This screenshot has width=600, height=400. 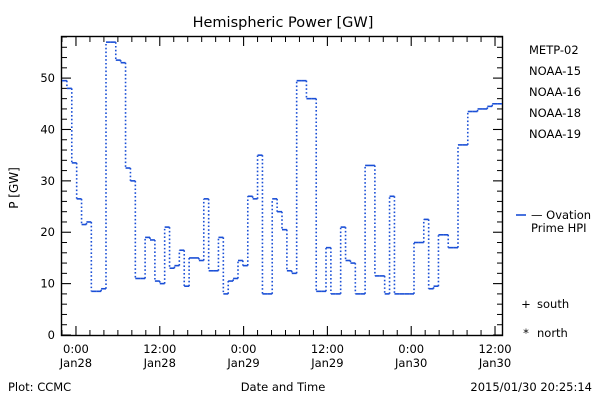 What do you see at coordinates (47, 284) in the screenshot?
I see `y-tick-label: 10` at bounding box center [47, 284].